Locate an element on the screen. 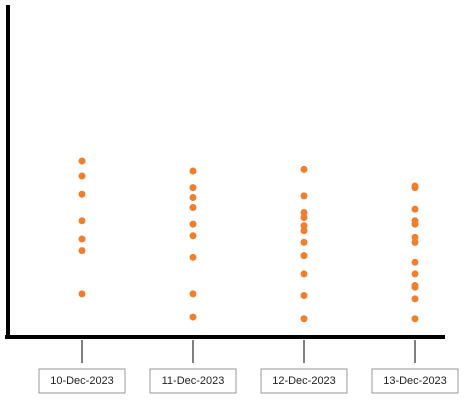 The width and height of the screenshot is (474, 416). x-tick-label: 12-Dec-2023 is located at coordinates (304, 381).